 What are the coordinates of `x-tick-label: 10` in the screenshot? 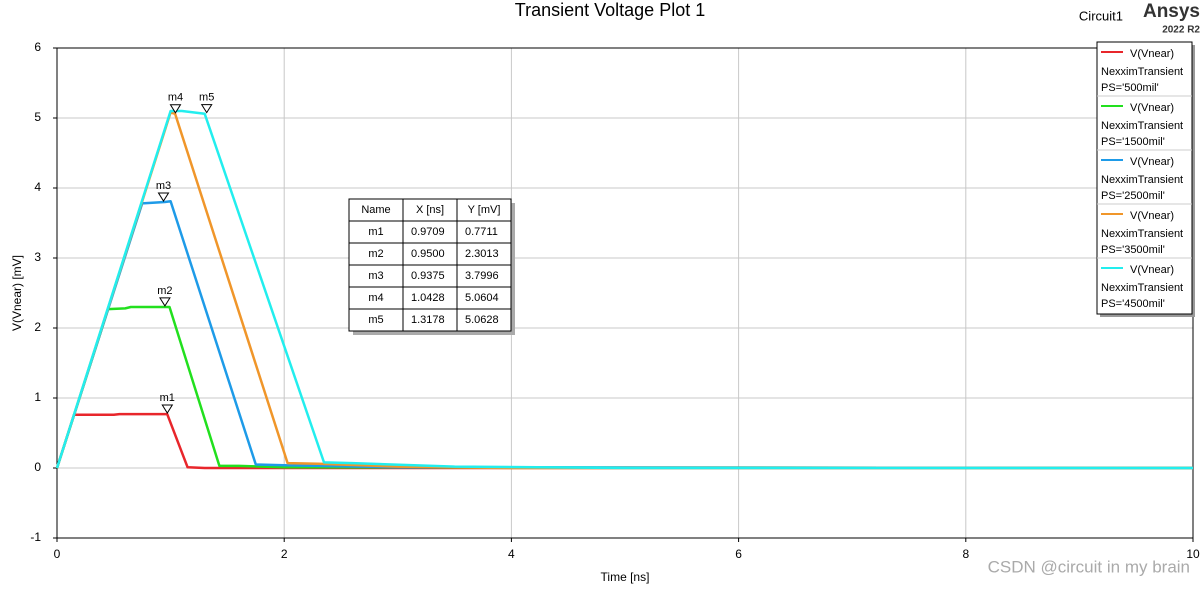 It's located at (1193, 554).